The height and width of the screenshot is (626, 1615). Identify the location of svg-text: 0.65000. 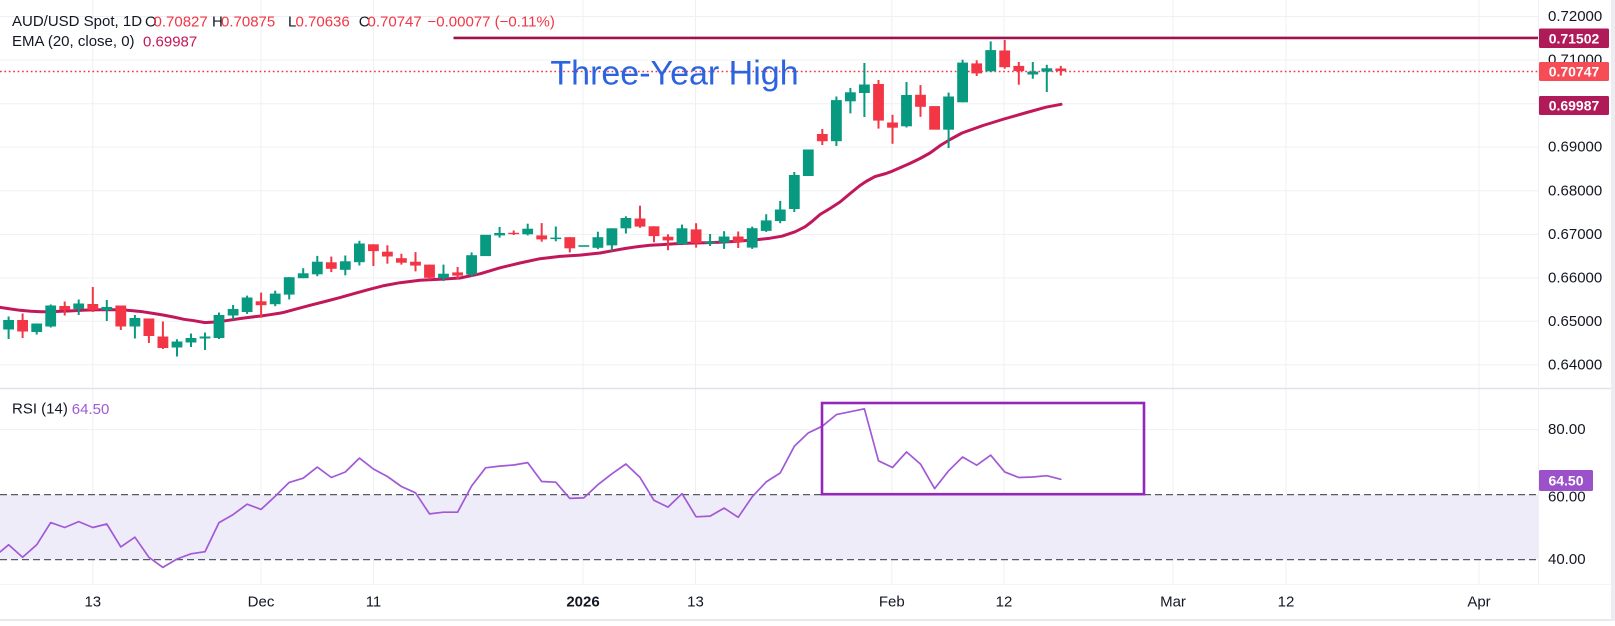
(1575, 321).